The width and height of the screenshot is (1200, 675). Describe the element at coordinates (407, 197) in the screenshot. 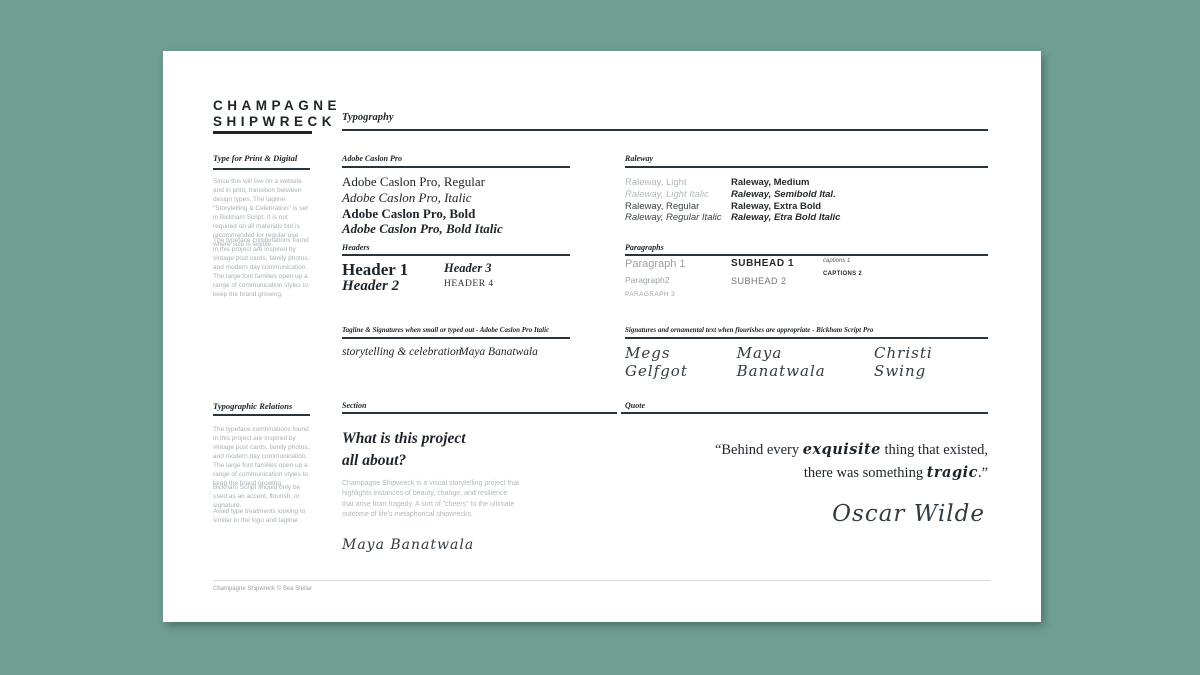

I see `caslon-italic: Adobe Caslon Pro, Italic` at that location.